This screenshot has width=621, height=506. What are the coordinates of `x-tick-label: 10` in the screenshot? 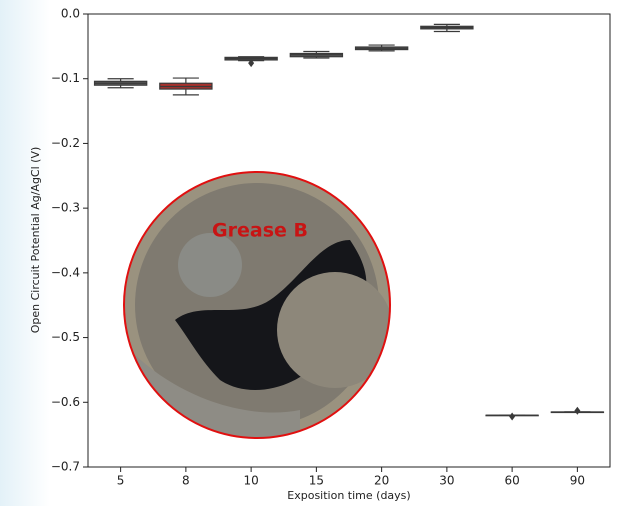 It's located at (250, 481).